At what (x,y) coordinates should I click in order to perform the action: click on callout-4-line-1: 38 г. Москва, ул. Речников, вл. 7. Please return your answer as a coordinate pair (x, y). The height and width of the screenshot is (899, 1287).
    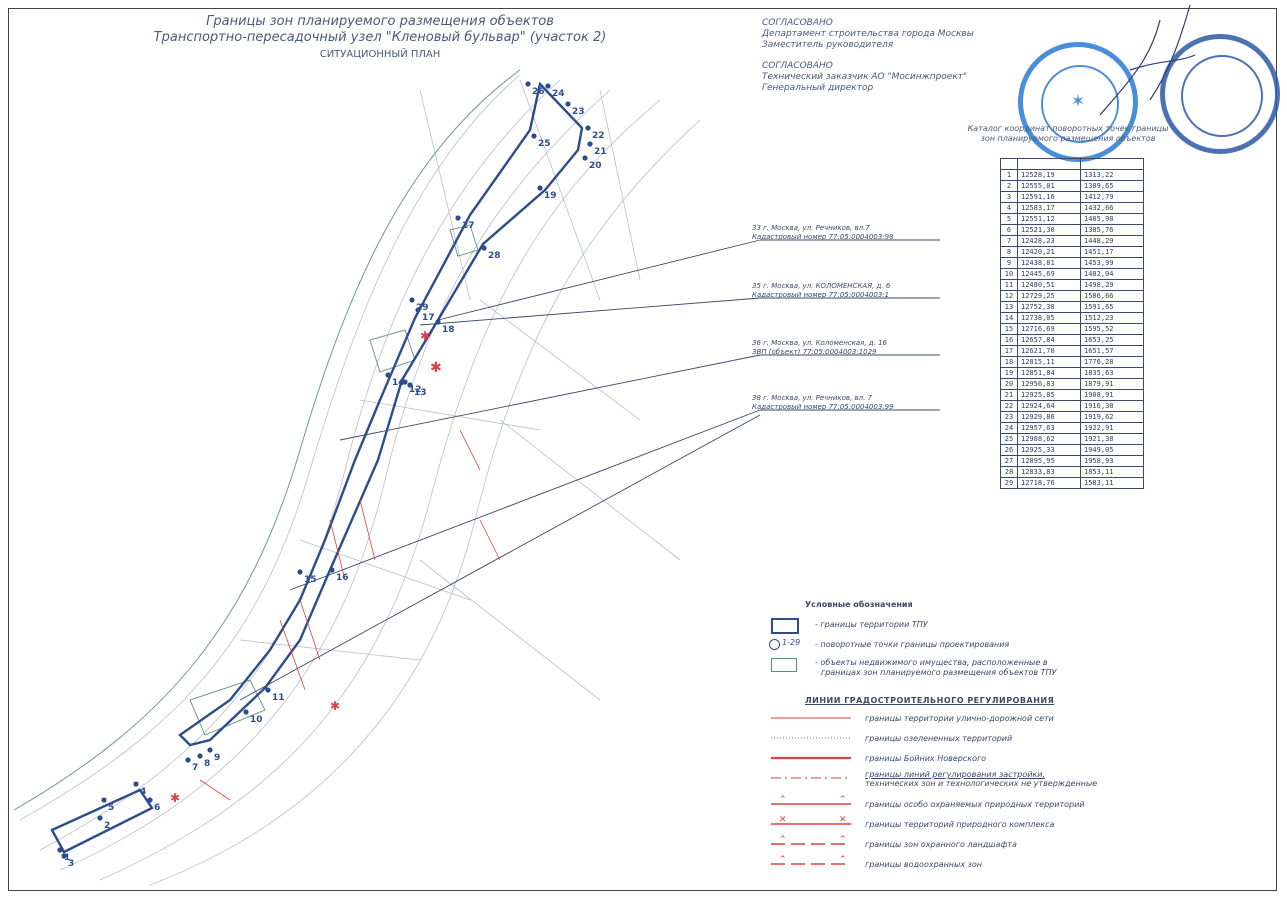
    Looking at the image, I should click on (812, 398).